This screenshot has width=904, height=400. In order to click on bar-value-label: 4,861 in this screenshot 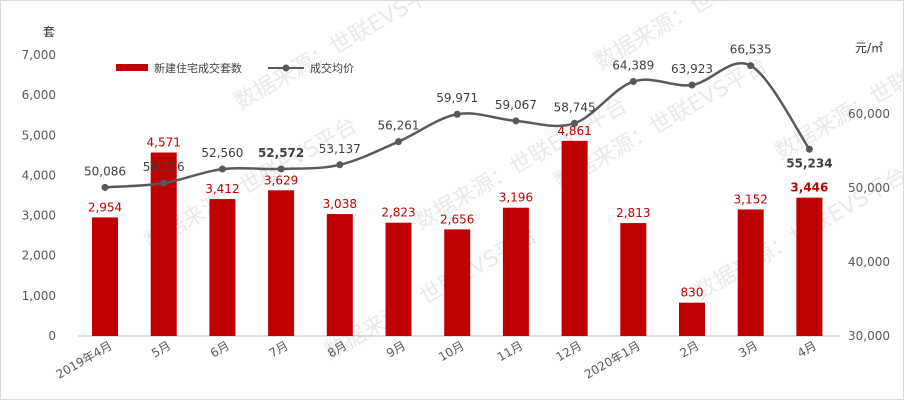, I will do `click(574, 131)`.